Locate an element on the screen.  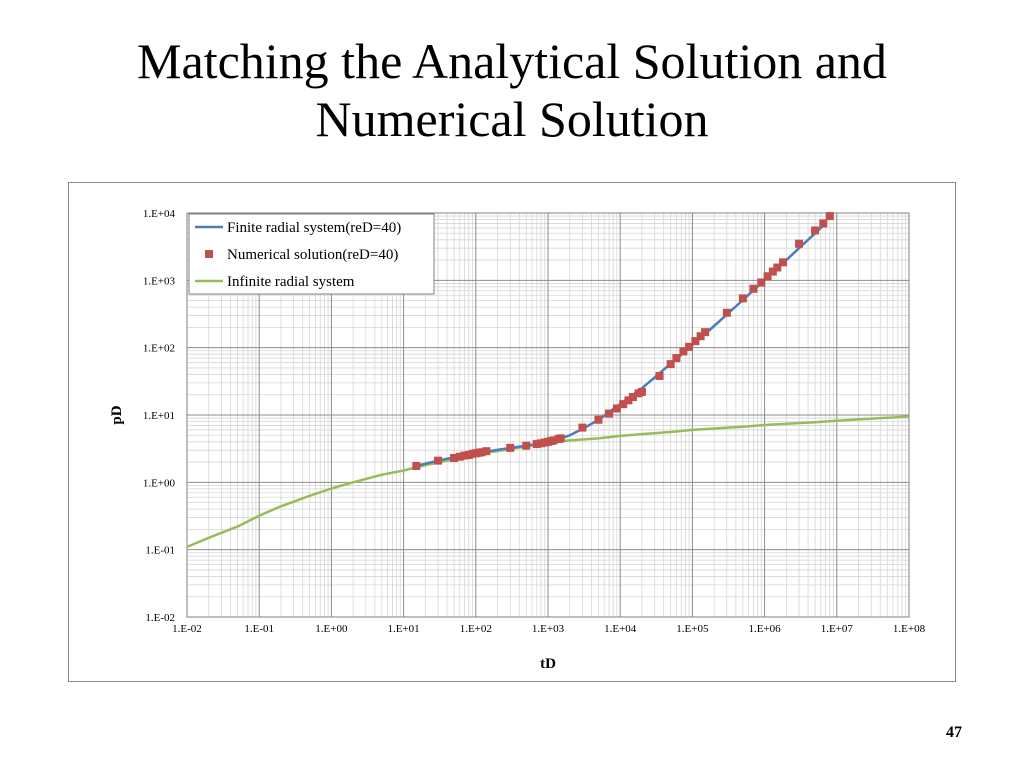
page-number: 47 is located at coordinates (954, 732).